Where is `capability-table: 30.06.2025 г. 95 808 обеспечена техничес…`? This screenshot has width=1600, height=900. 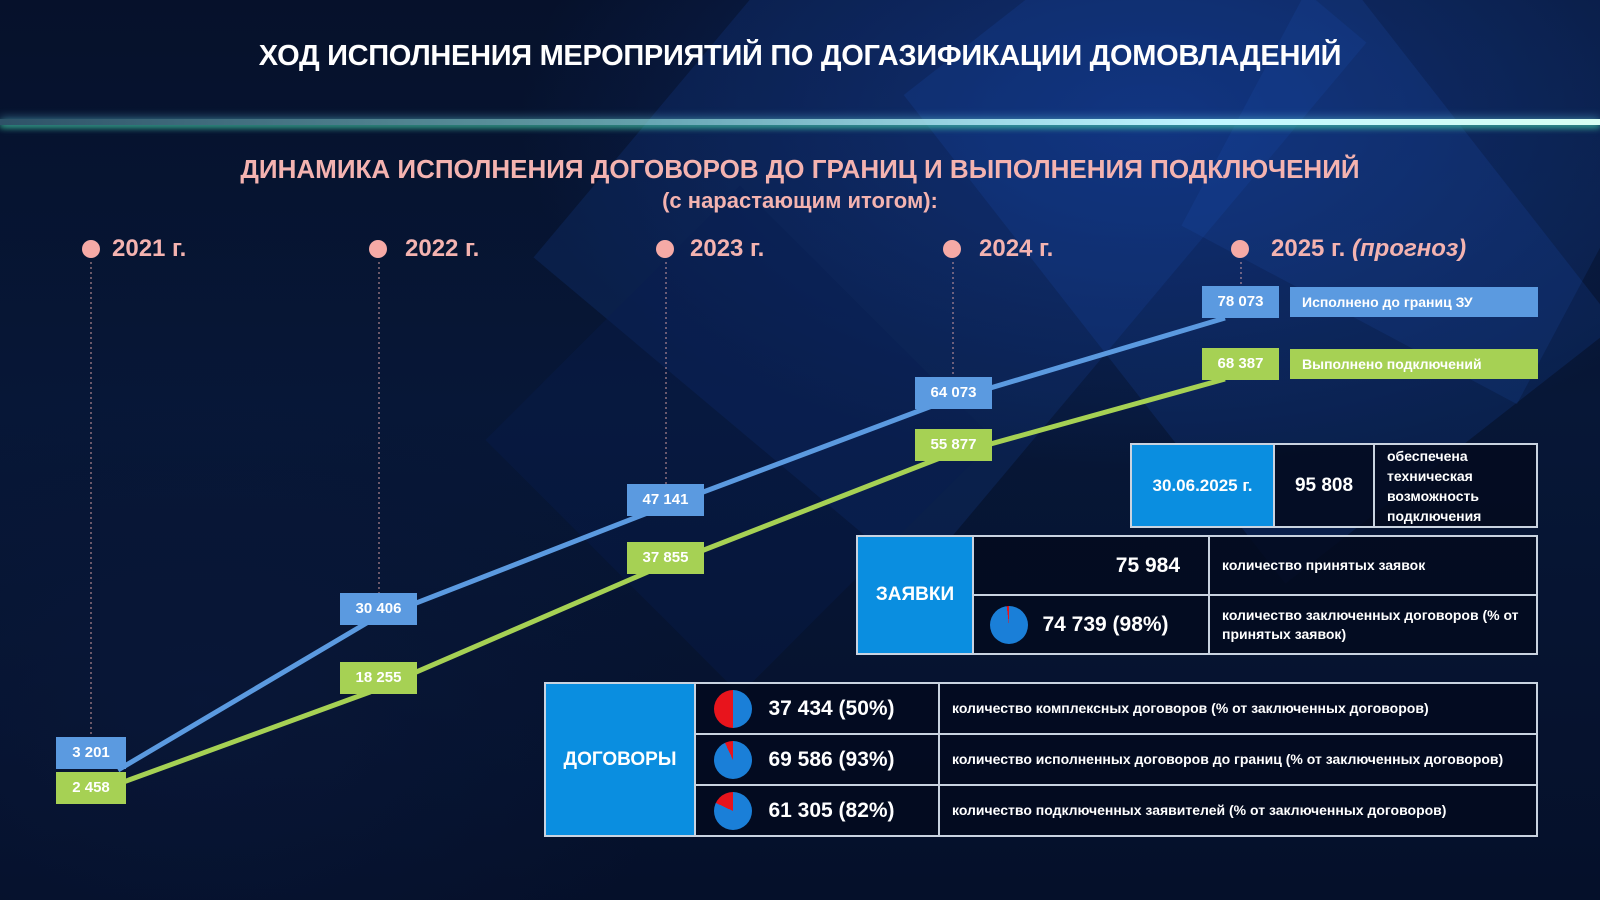
capability-table: 30.06.2025 г. 95 808 обеспечена техничес… is located at coordinates (1334, 485).